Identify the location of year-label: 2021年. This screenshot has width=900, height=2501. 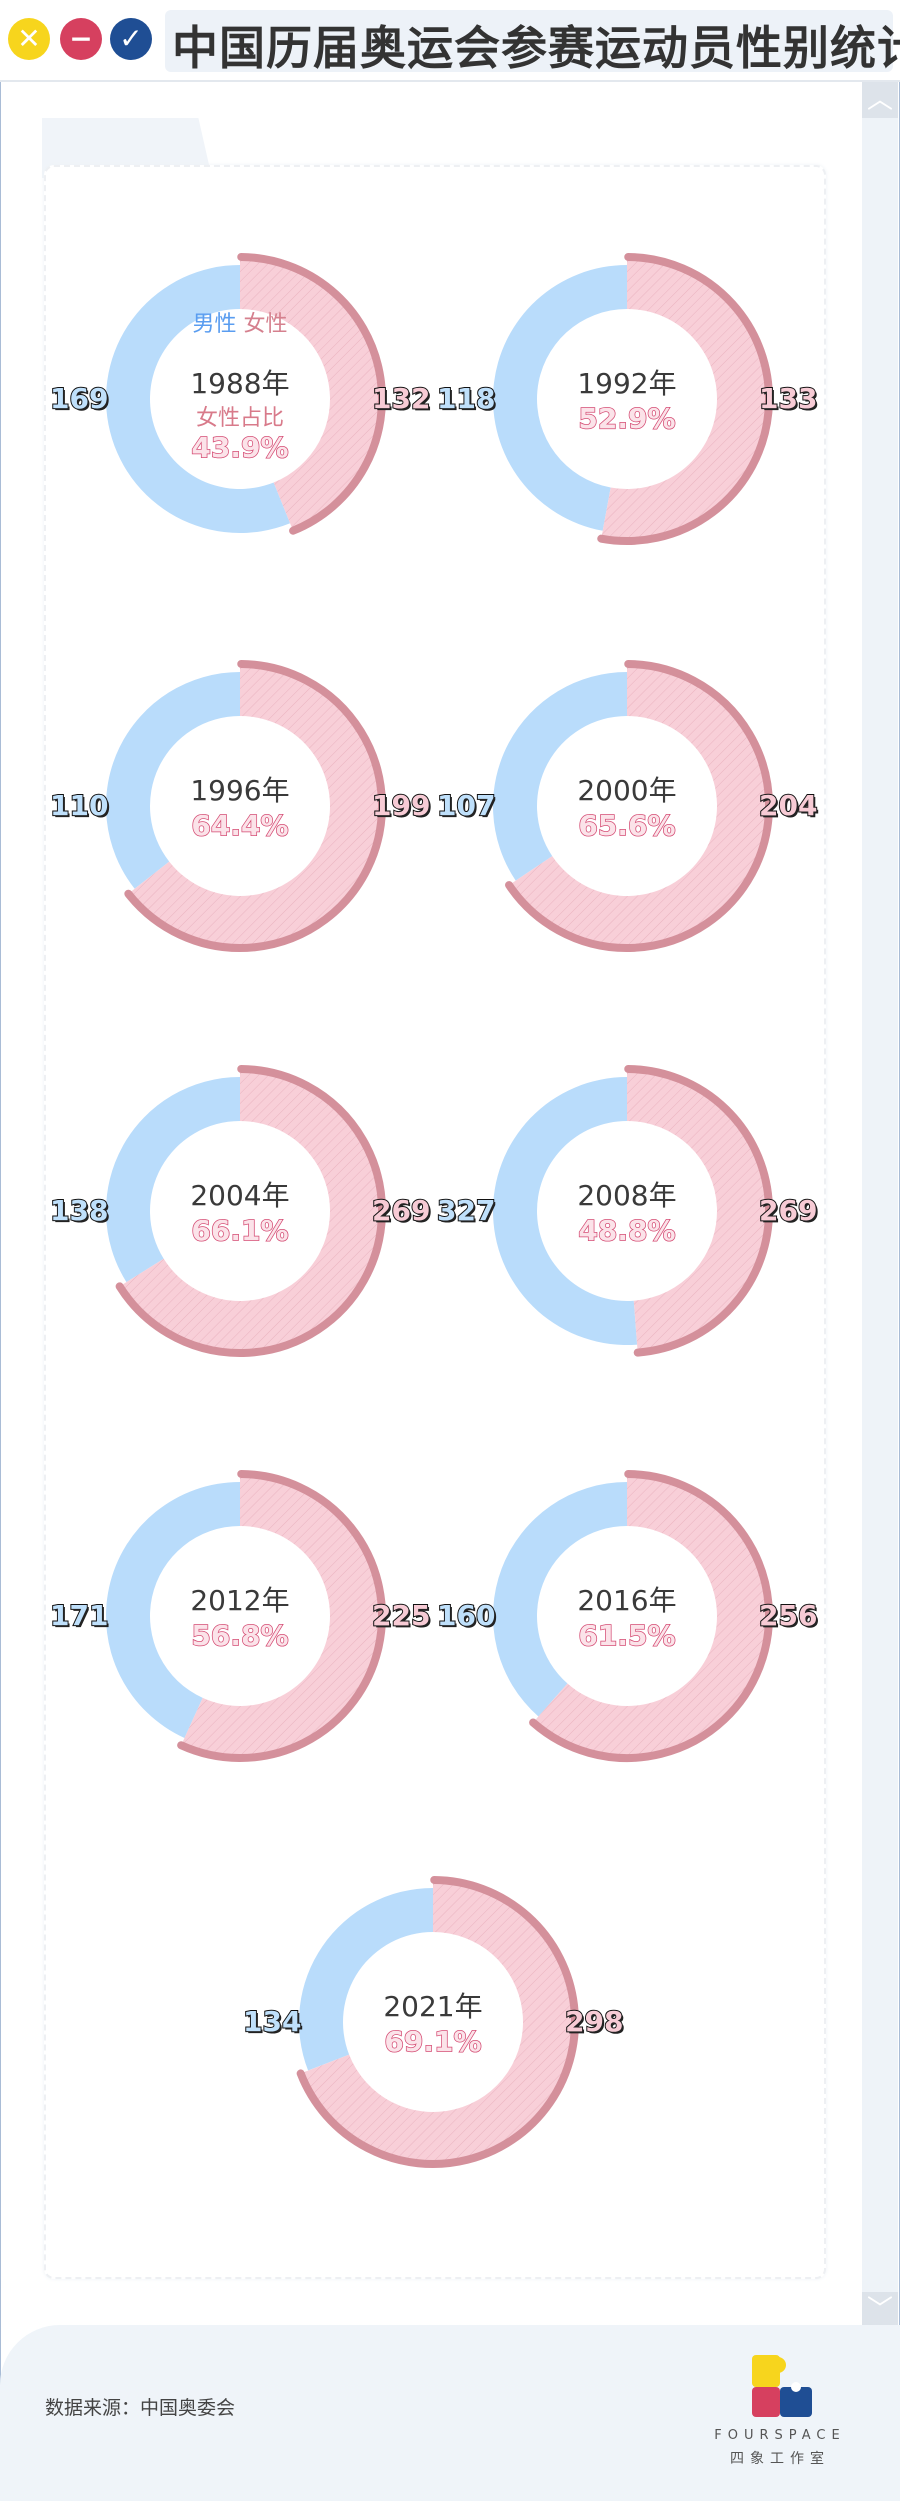
(433, 2006).